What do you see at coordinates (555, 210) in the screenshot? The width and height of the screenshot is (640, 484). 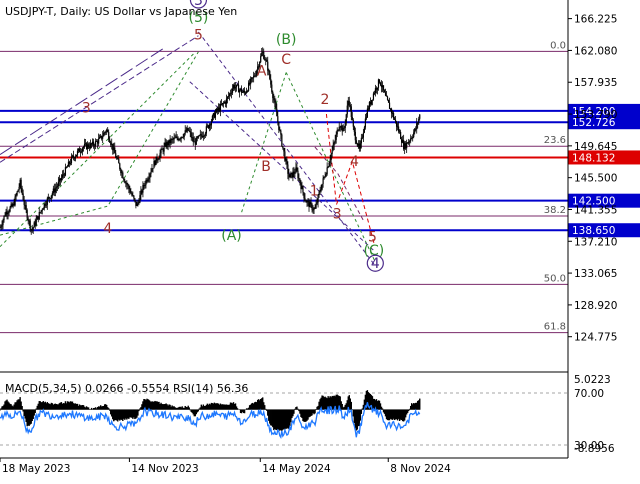 I see `fib-label-38.2: 38.2` at bounding box center [555, 210].